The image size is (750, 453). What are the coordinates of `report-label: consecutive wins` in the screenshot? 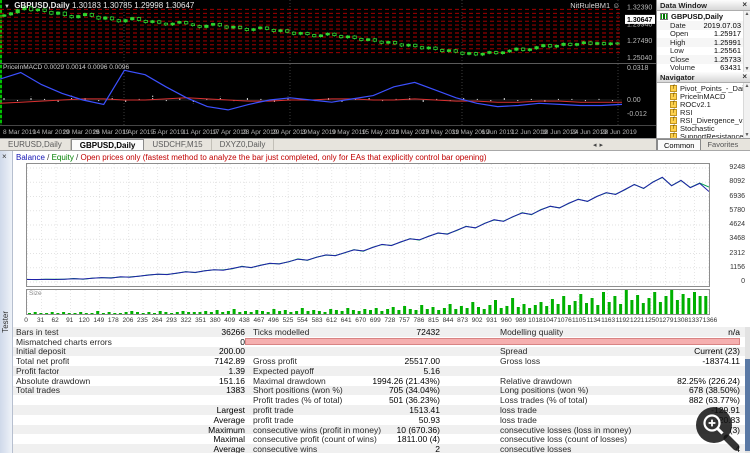 It's located at (285, 448).